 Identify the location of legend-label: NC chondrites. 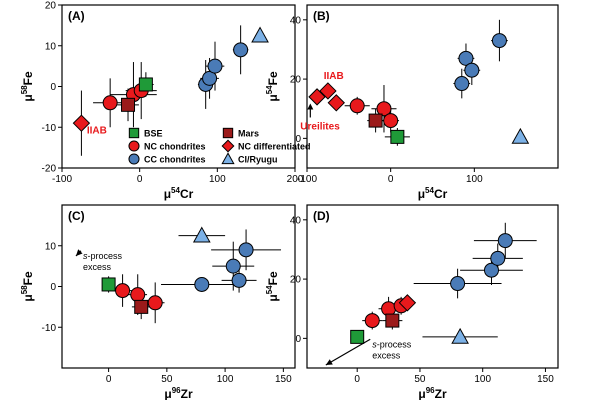
(175, 147).